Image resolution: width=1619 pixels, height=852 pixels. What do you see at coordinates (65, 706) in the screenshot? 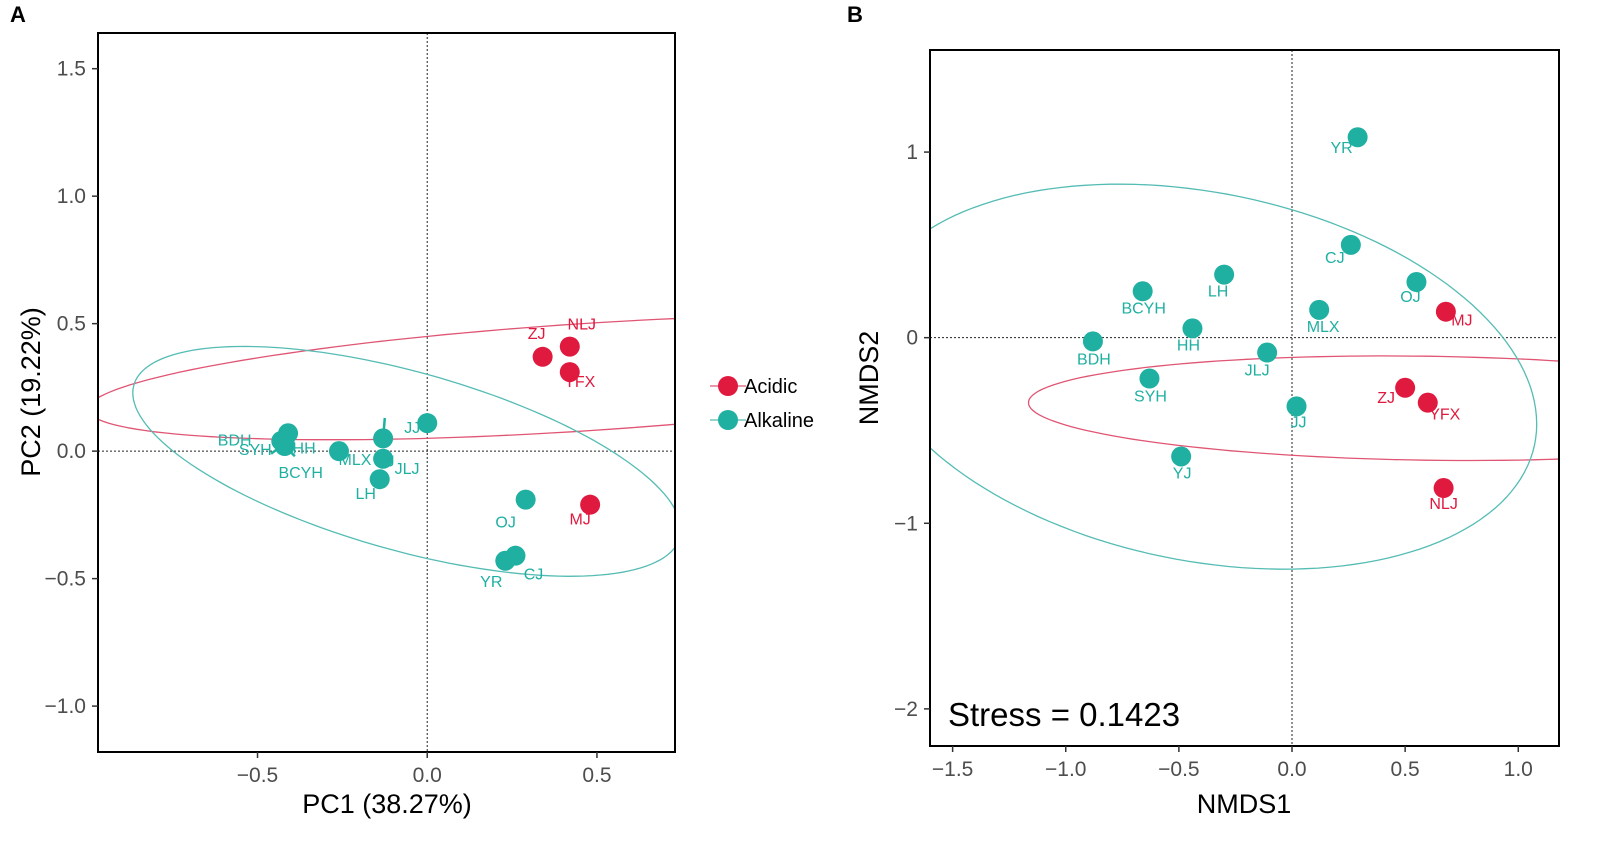
I see `y-tick-label: −1.0` at bounding box center [65, 706].